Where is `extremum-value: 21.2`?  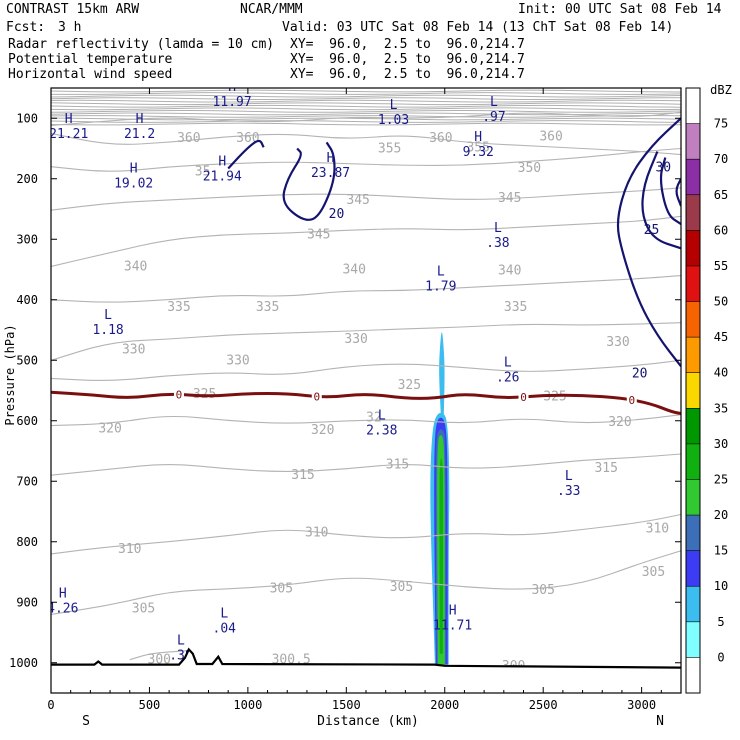 extremum-value: 21.2 is located at coordinates (139, 134).